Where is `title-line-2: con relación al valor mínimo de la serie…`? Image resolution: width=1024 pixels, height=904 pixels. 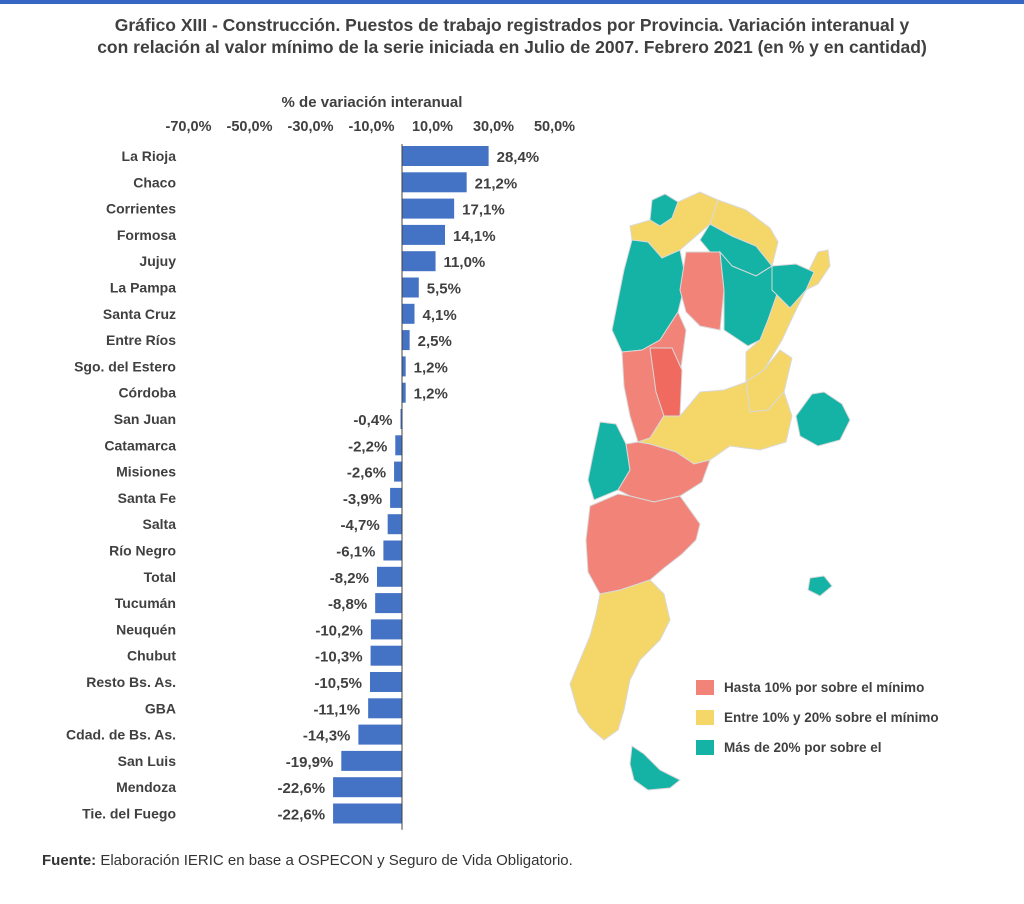
title-line-2: con relación al valor mínimo de la serie… is located at coordinates (512, 47).